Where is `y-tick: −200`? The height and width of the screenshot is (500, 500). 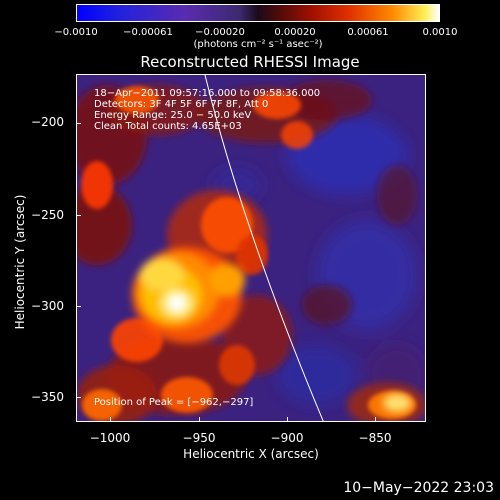
y-tick: −200 is located at coordinates (47, 122).